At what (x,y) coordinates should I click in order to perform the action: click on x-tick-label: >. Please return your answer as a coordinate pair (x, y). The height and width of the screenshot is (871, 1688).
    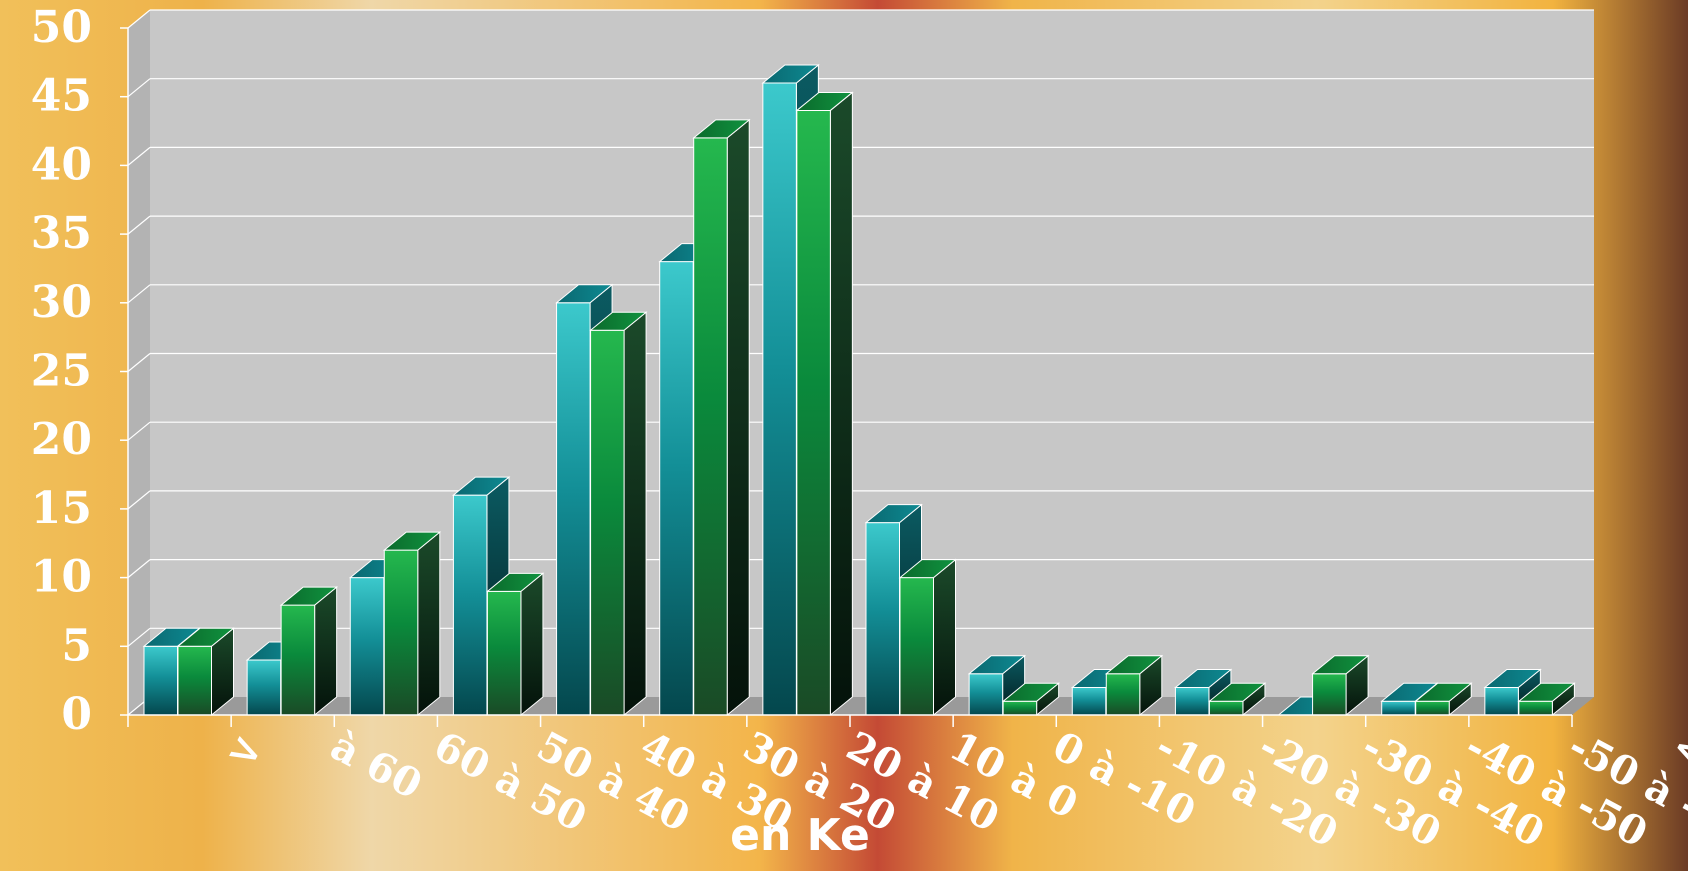
    Looking at the image, I should click on (246, 750).